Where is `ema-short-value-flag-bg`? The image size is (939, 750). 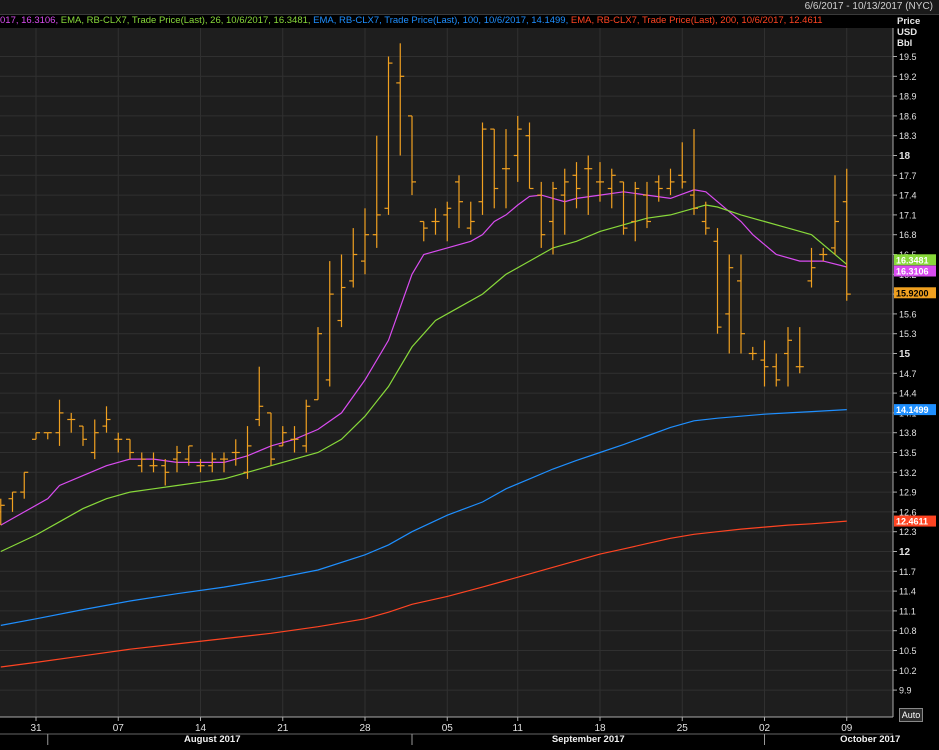 ema-short-value-flag-bg is located at coordinates (915, 271).